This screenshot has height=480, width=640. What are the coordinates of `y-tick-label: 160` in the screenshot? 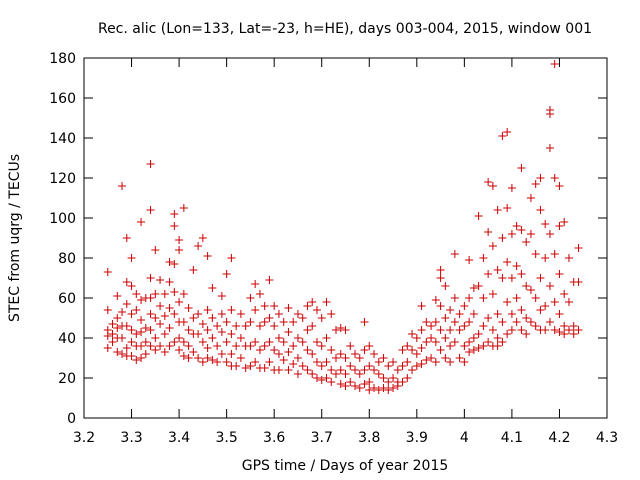 It's located at (62, 99).